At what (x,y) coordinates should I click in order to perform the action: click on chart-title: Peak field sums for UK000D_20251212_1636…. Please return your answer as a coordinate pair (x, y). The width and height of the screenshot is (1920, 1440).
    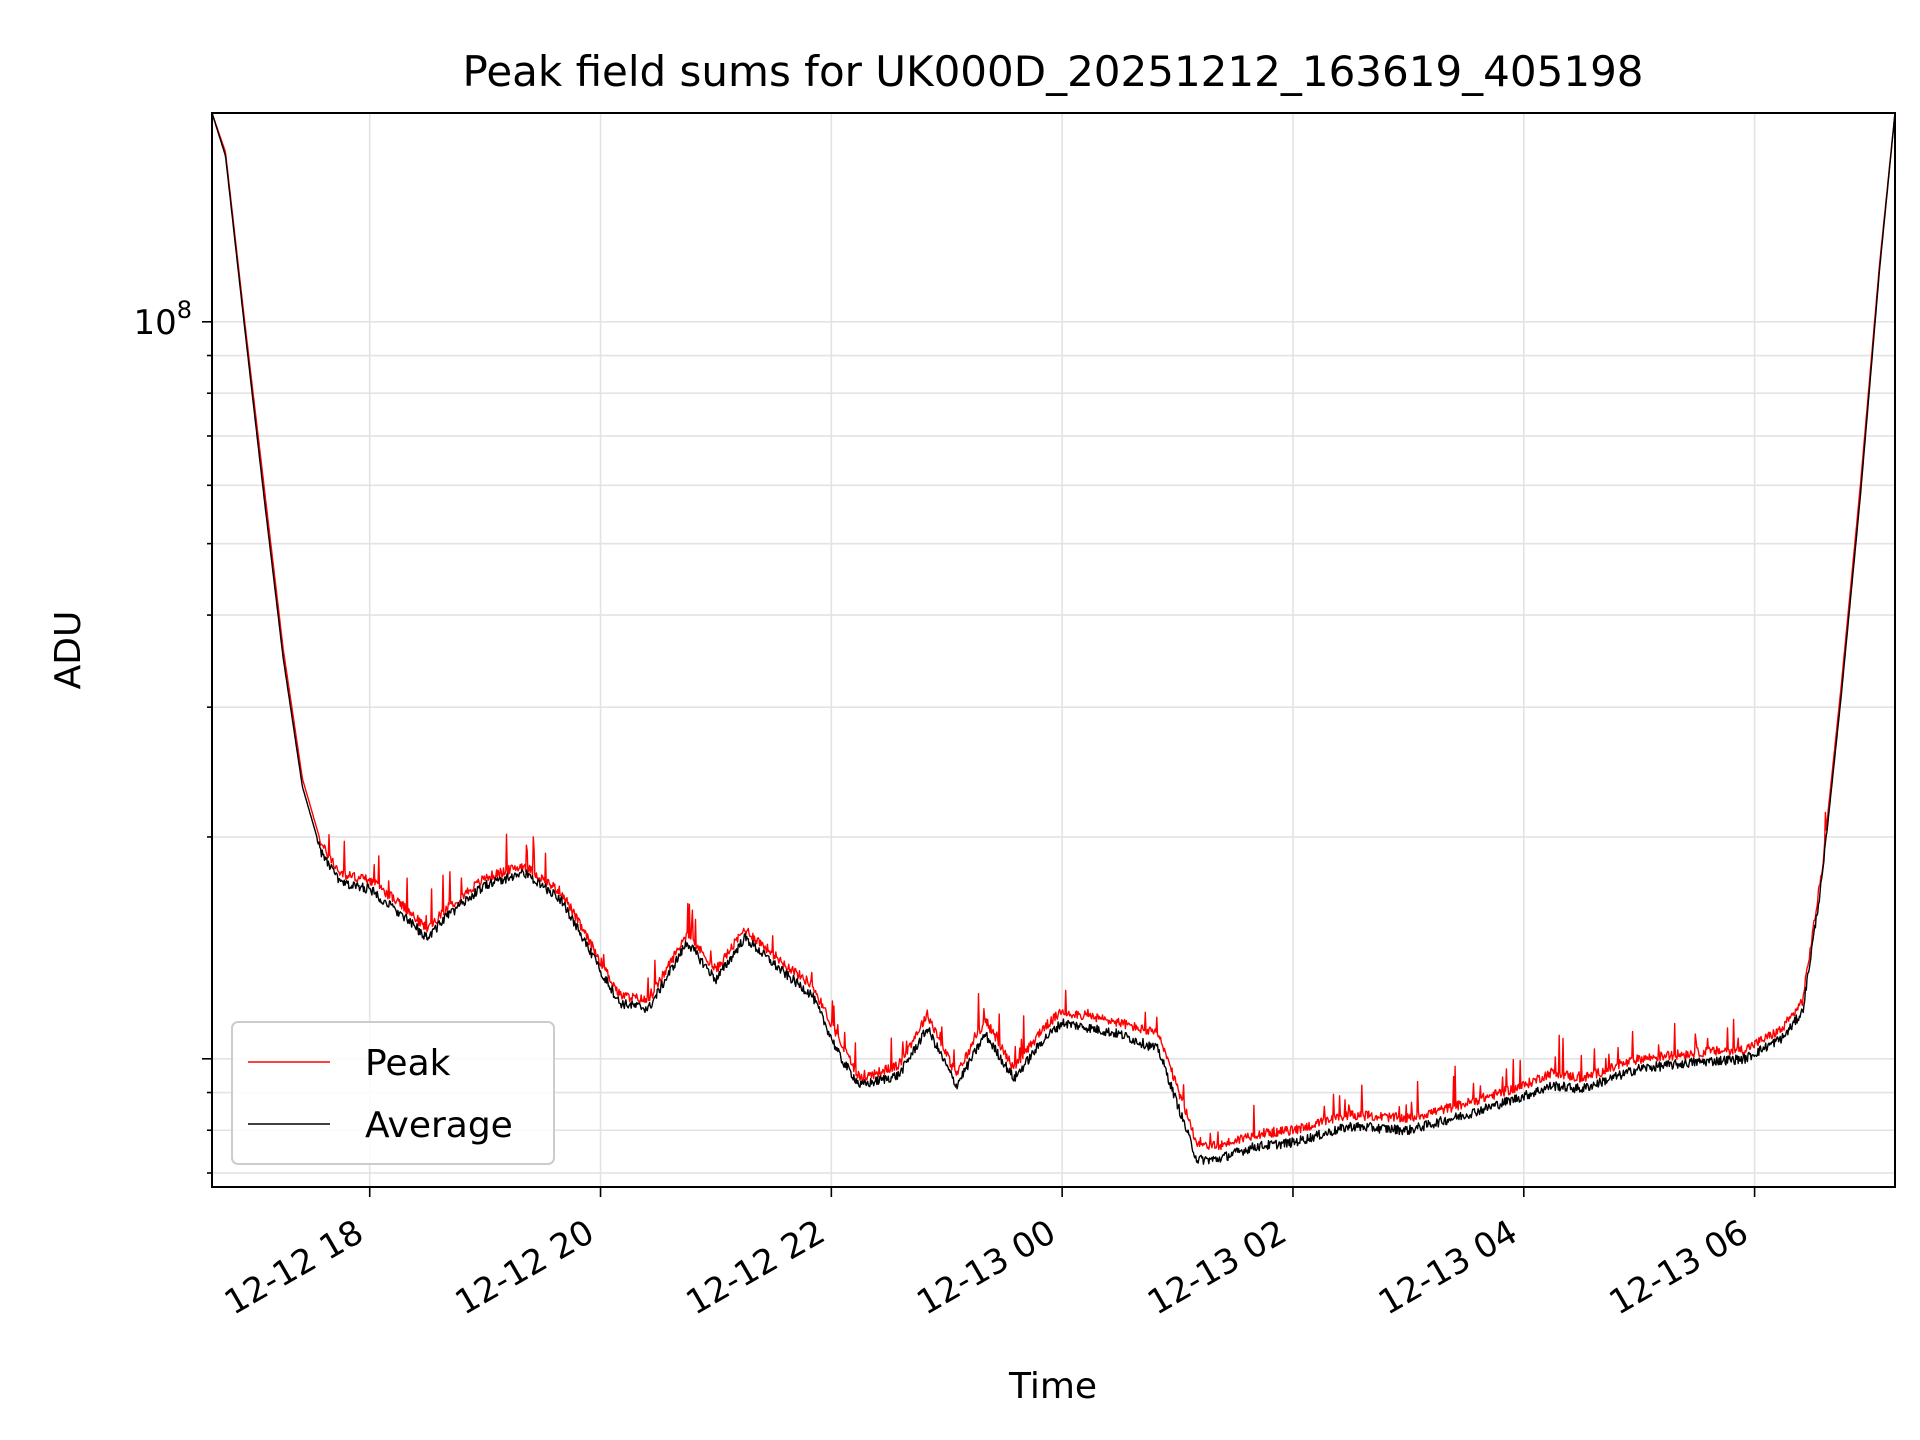
    Looking at the image, I should click on (1052, 71).